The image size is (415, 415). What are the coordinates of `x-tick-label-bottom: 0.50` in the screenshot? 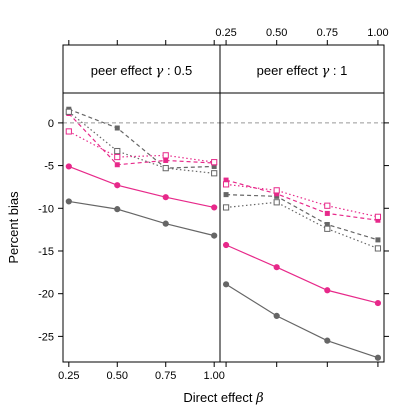 It's located at (117, 376).